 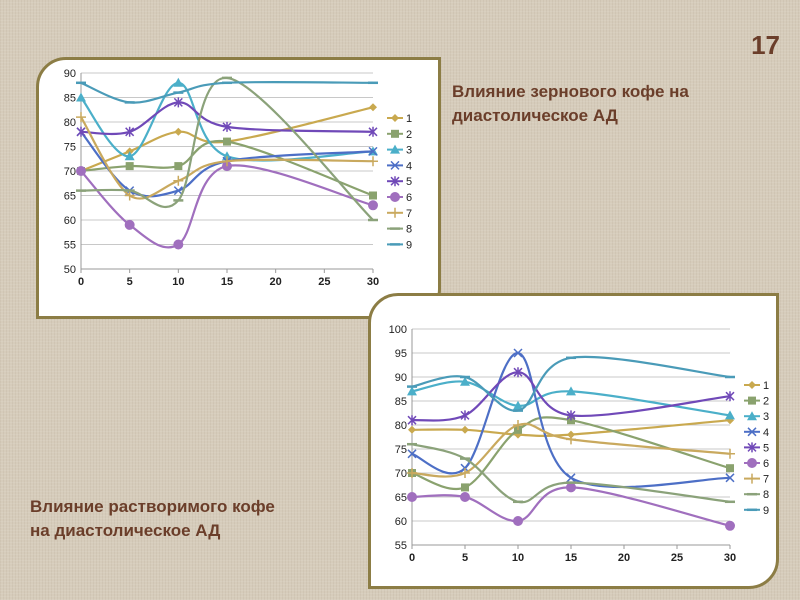 What do you see at coordinates (766, 480) in the screenshot?
I see `legend-label-7: 7` at bounding box center [766, 480].